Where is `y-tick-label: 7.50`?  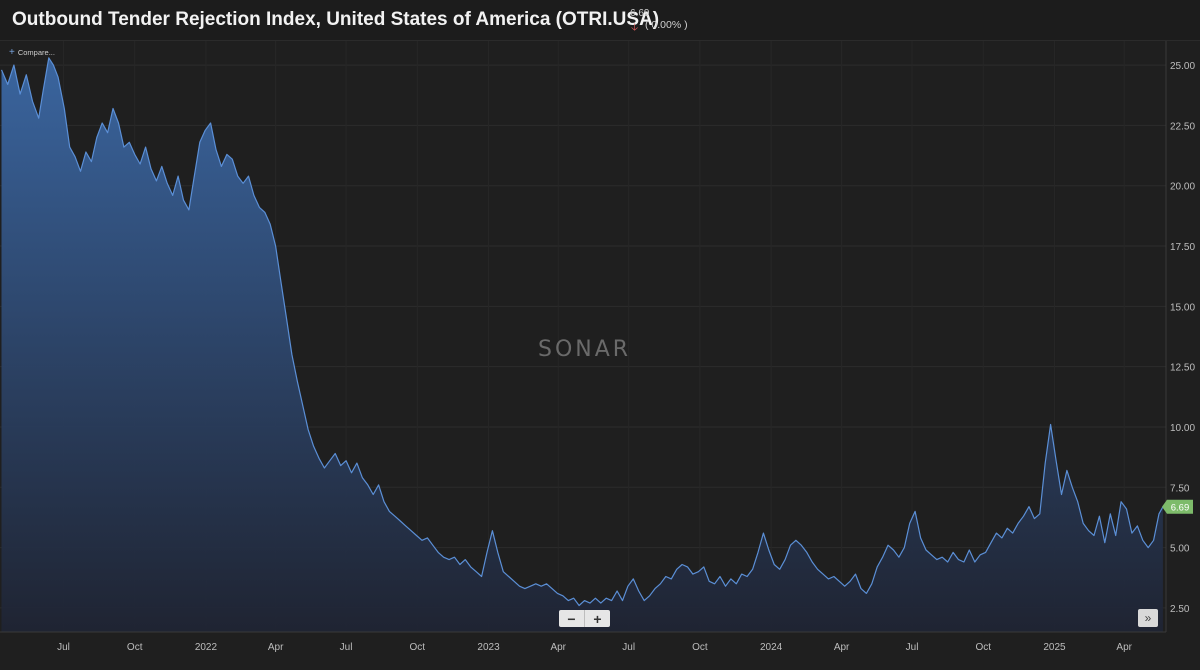
y-tick-label: 7.50 is located at coordinates (1180, 488).